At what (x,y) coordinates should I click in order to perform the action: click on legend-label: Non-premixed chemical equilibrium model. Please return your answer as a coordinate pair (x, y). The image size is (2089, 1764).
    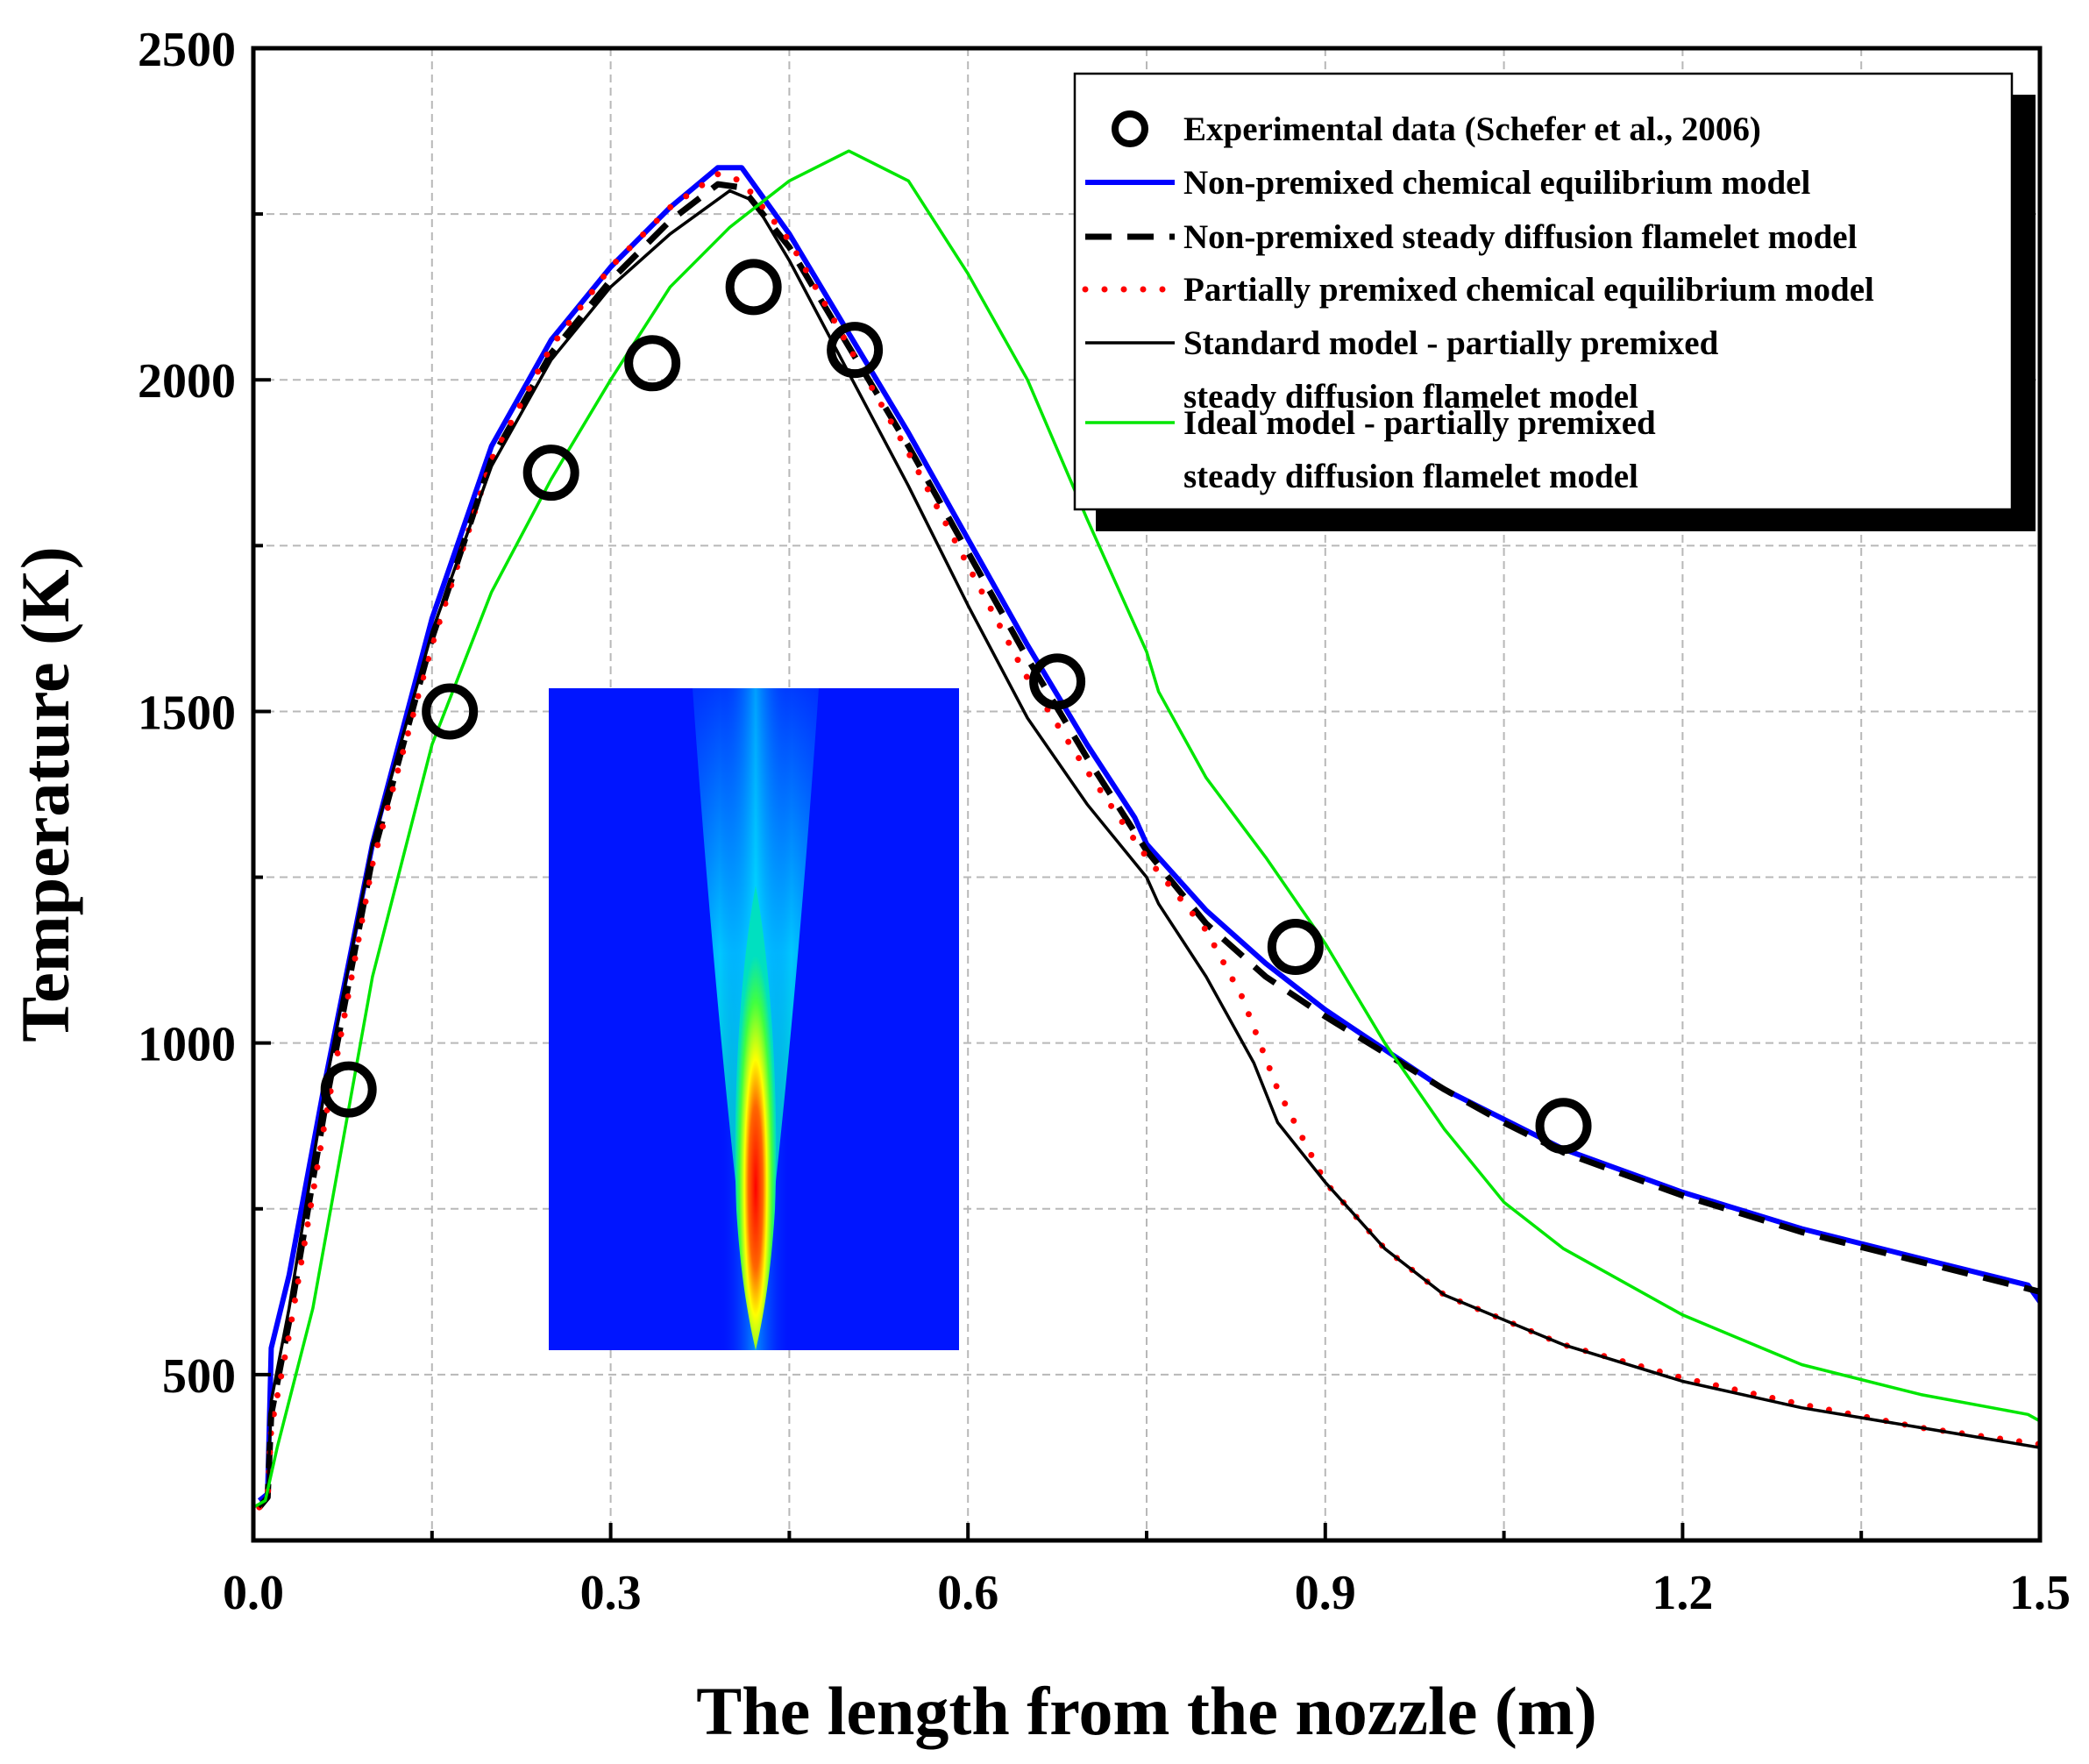
    Looking at the image, I should click on (1496, 183).